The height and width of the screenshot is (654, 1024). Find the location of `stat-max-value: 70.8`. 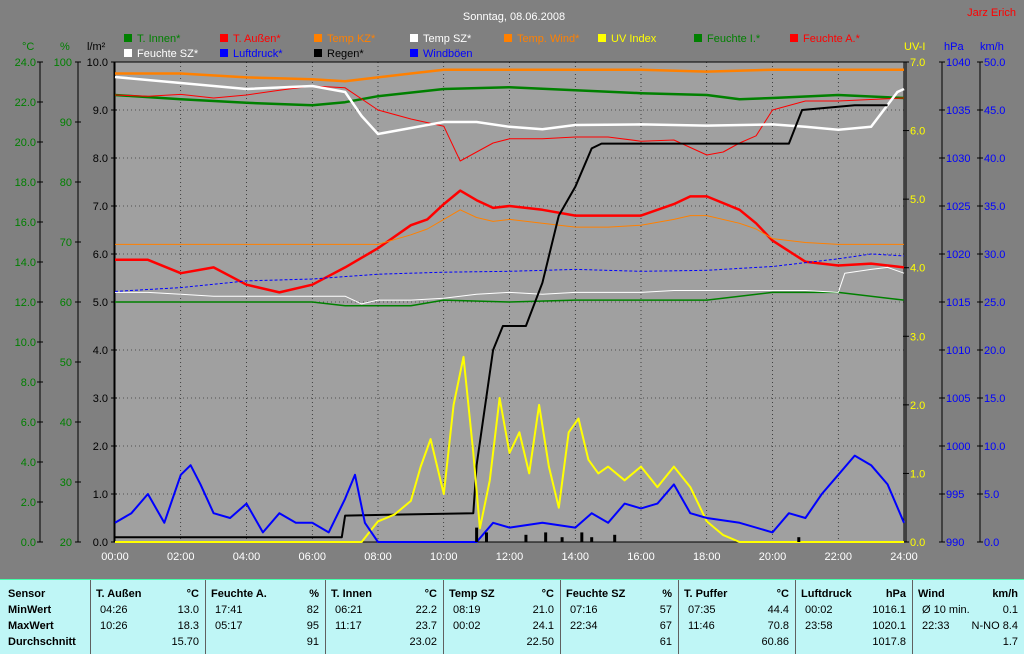

stat-max-value: 70.8 is located at coordinates (778, 626).